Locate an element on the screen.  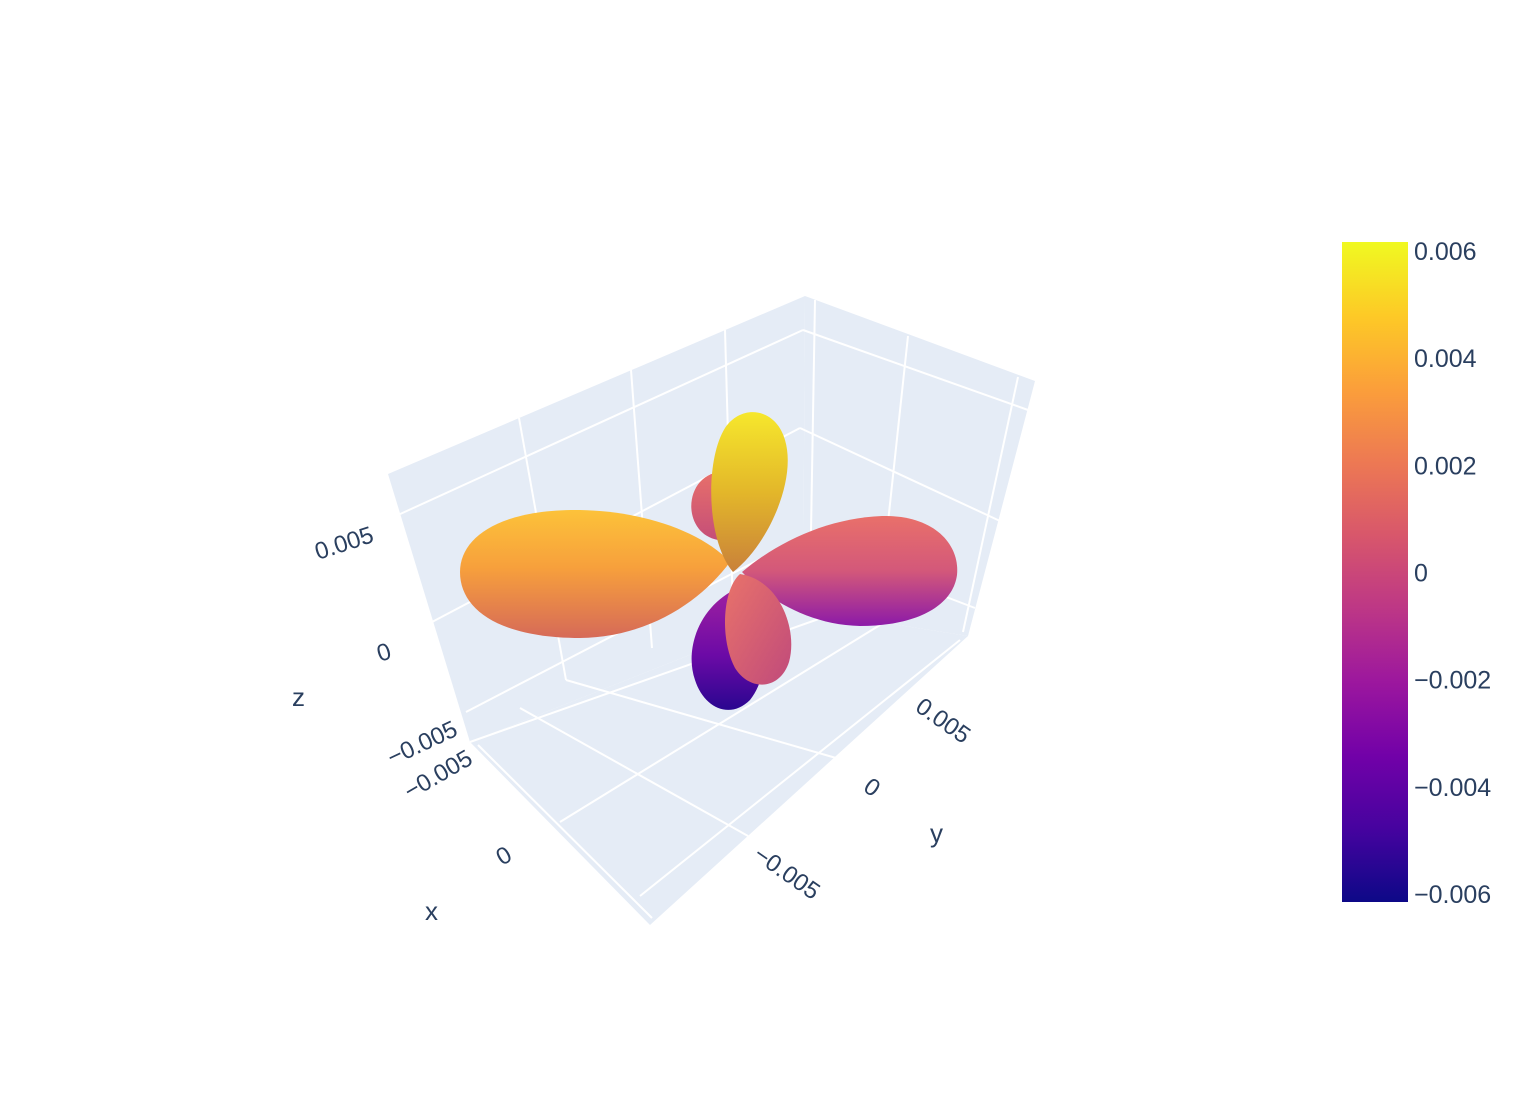
colorbar: 0.006 0.004 0.002 0 −0.002 −0.004 −0.006 is located at coordinates (1416, 573).